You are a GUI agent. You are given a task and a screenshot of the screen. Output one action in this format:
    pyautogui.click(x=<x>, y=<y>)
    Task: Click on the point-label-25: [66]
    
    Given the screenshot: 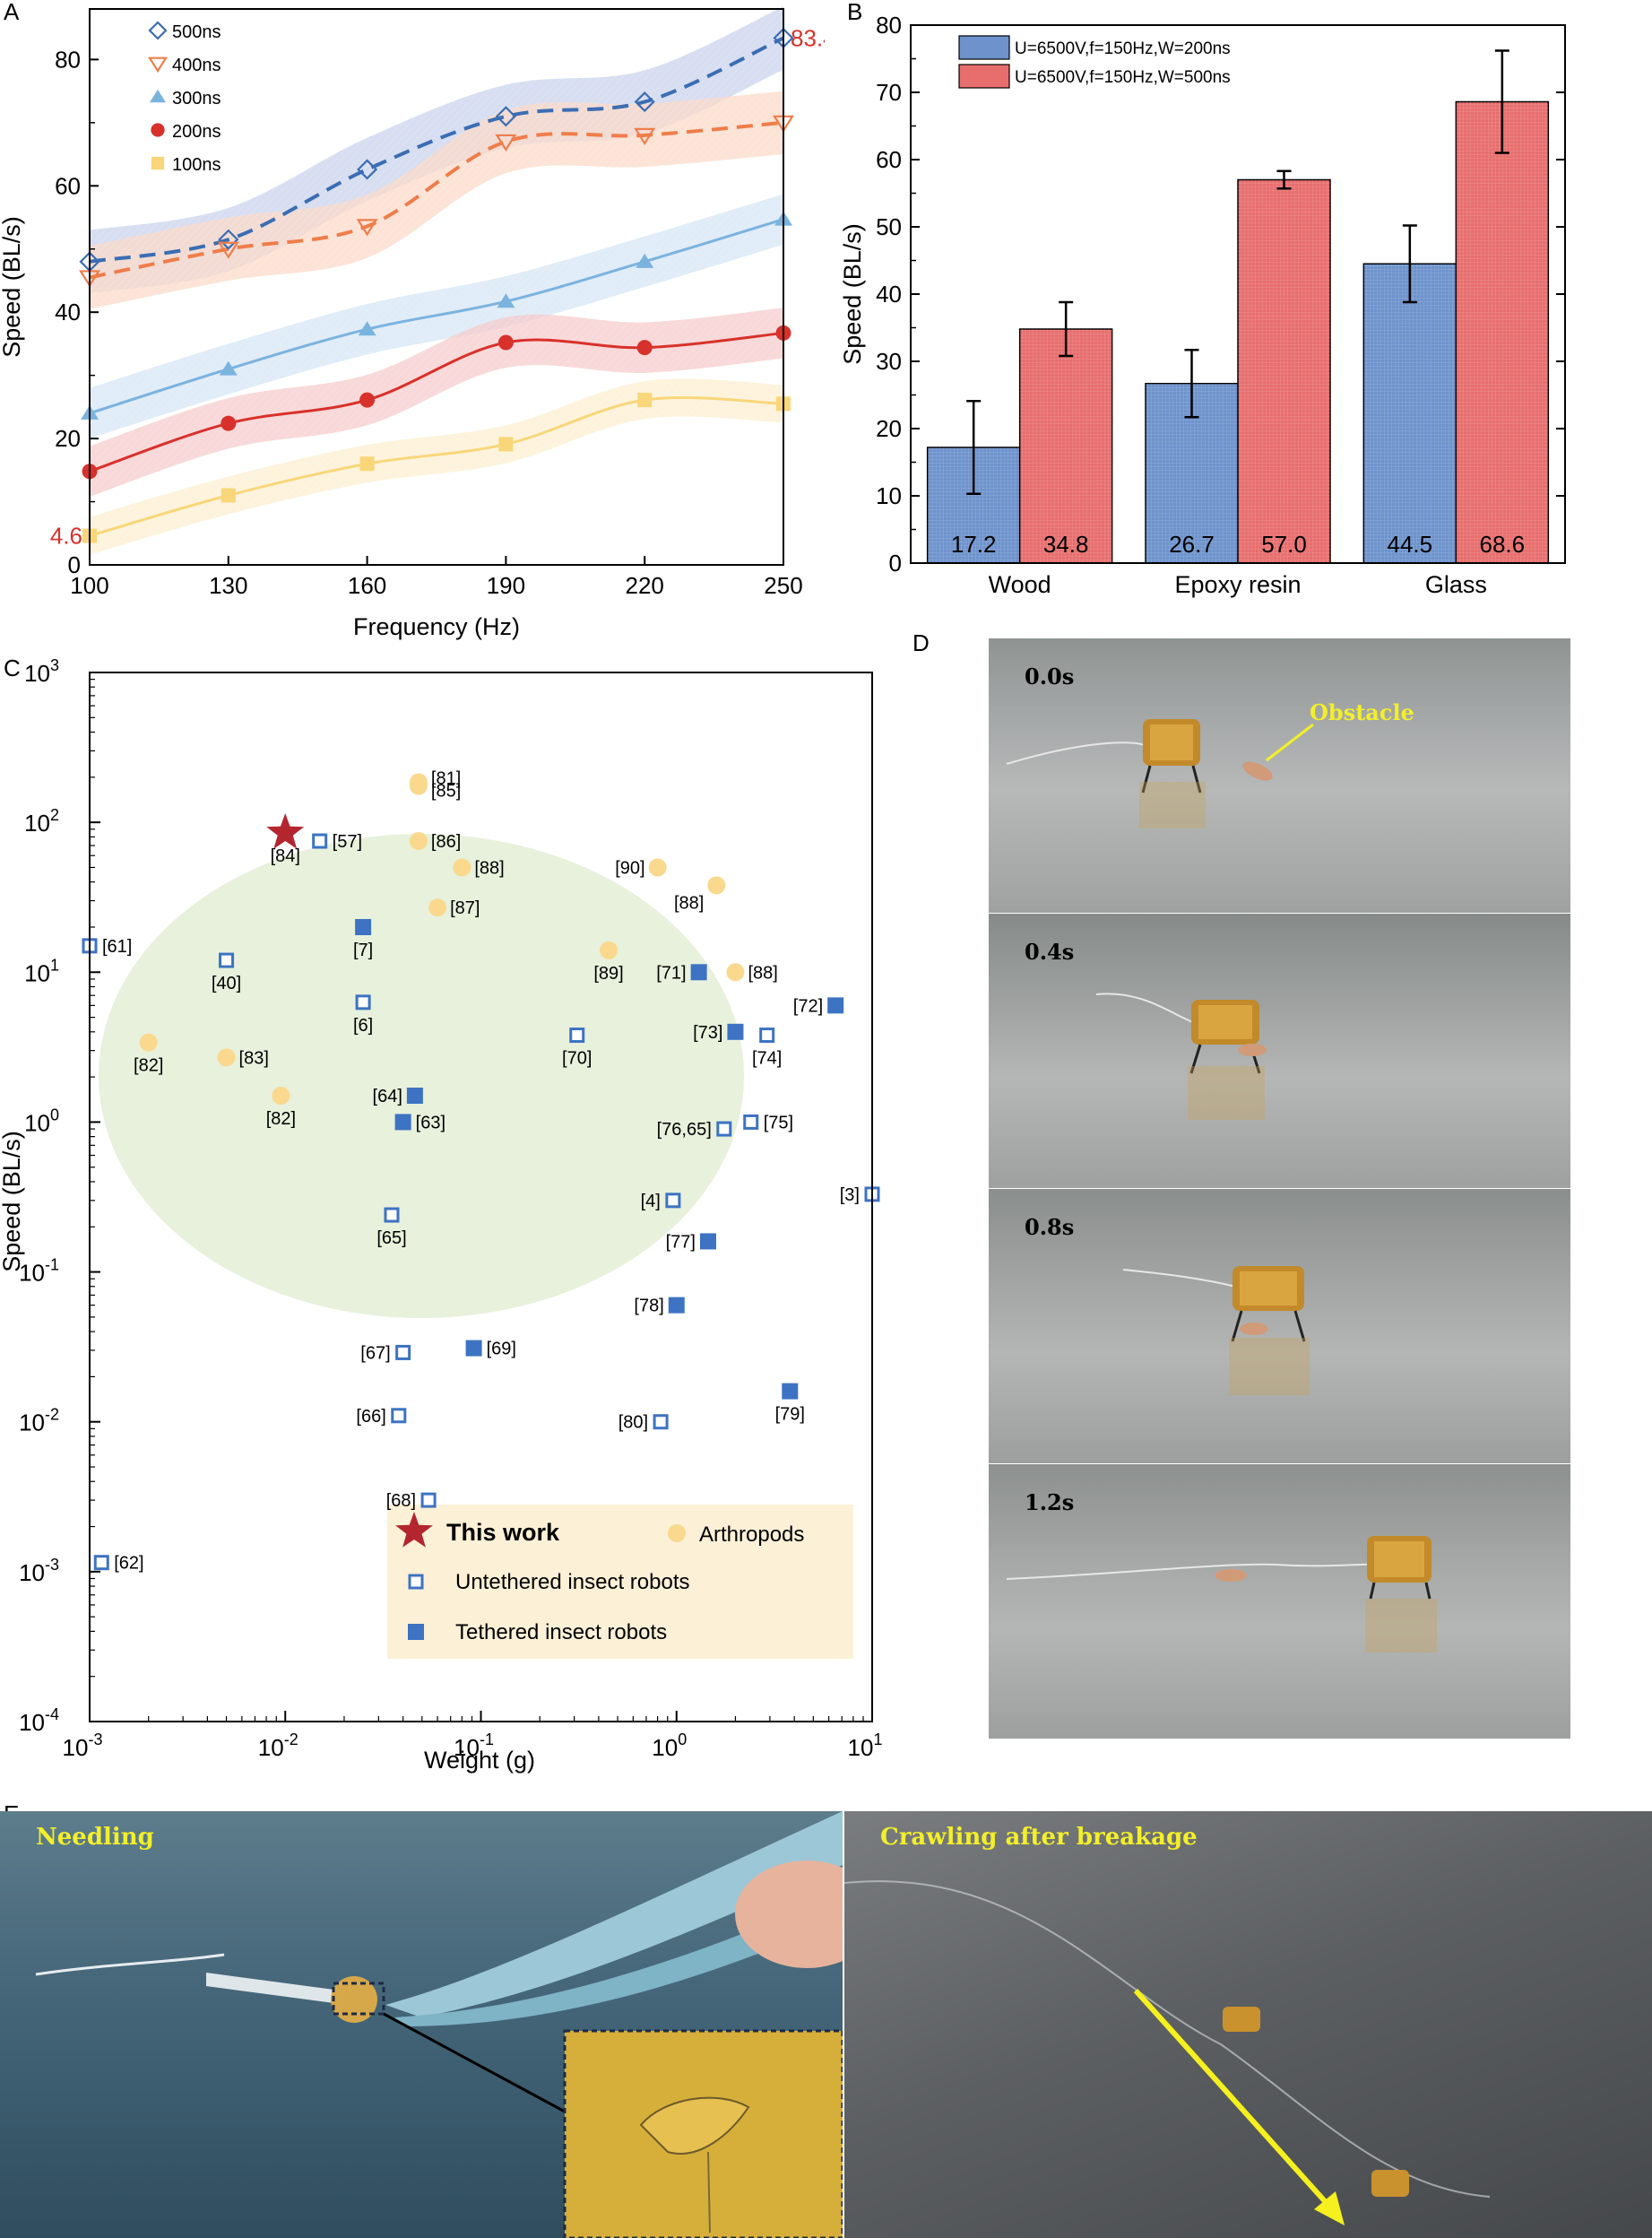 What is the action you would take?
    pyautogui.click(x=370, y=1417)
    